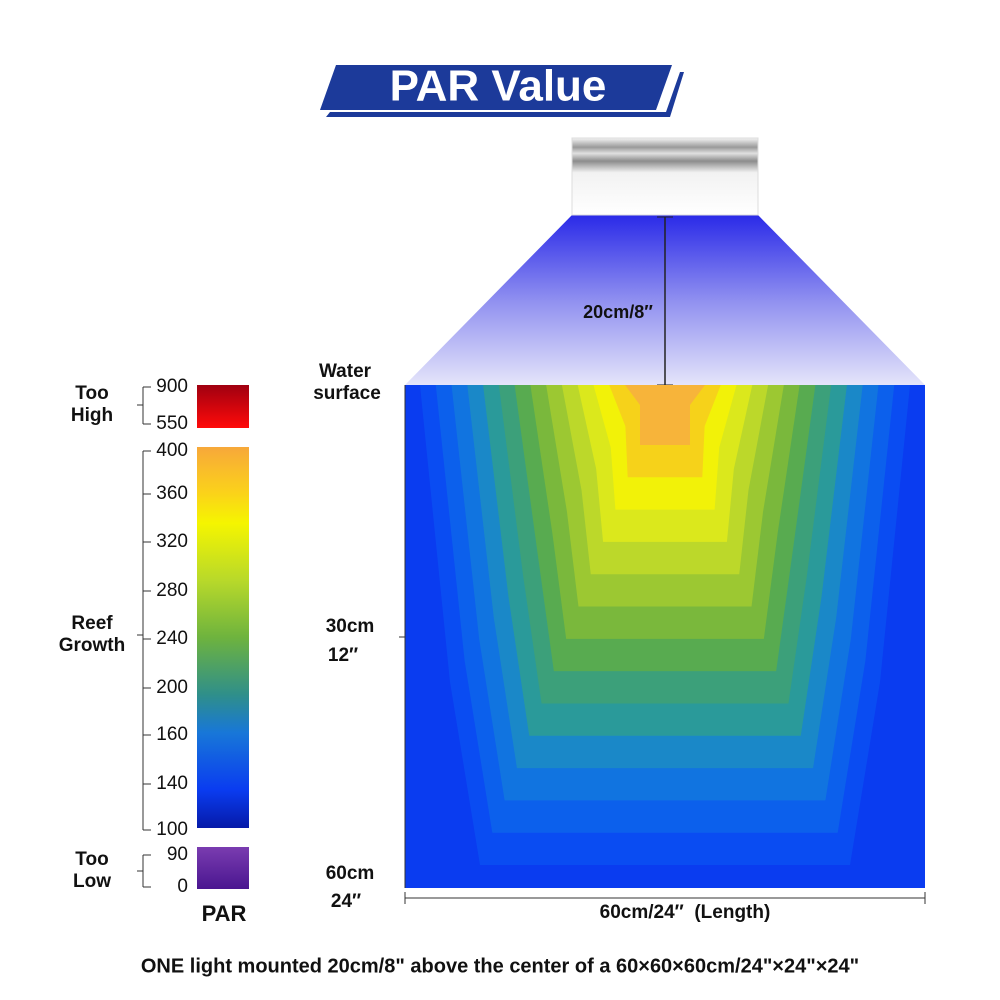  What do you see at coordinates (347, 393) in the screenshot?
I see `water-surface-label: surface` at bounding box center [347, 393].